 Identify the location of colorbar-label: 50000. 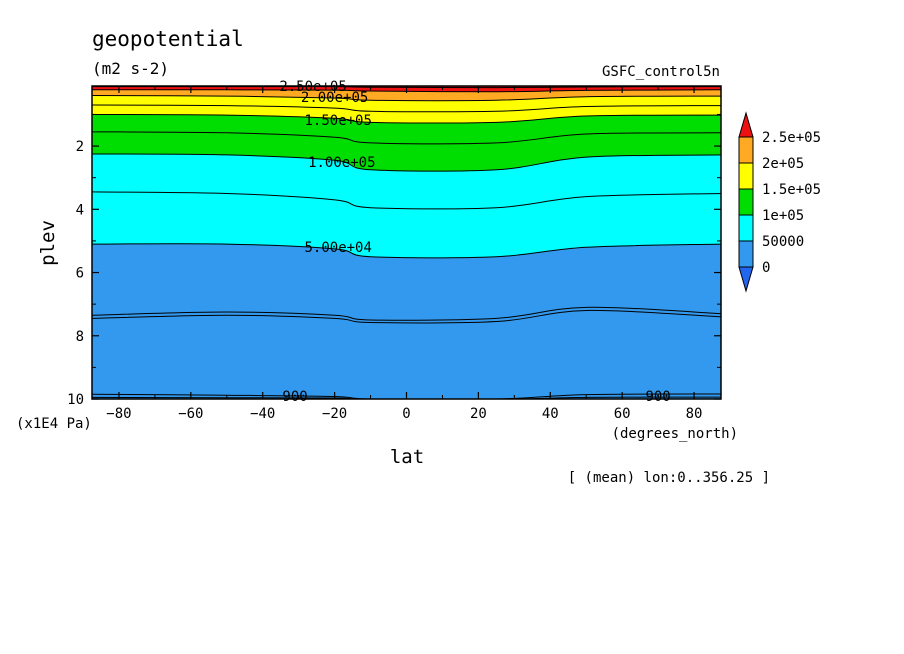
(783, 242).